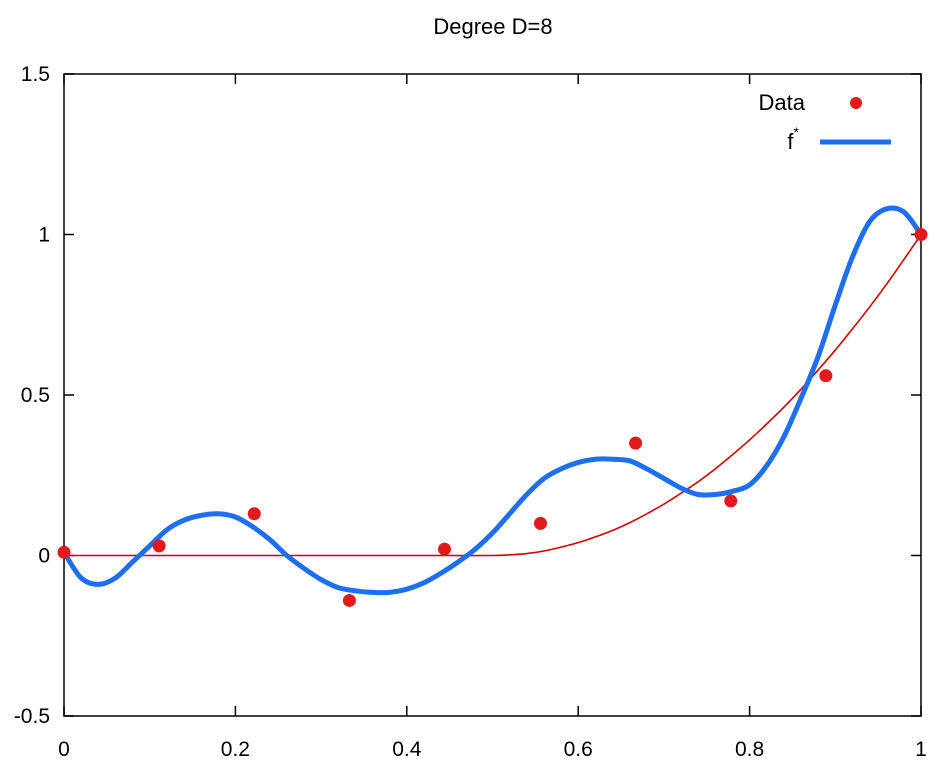  I want to click on legend-label-data: Data, so click(782, 102).